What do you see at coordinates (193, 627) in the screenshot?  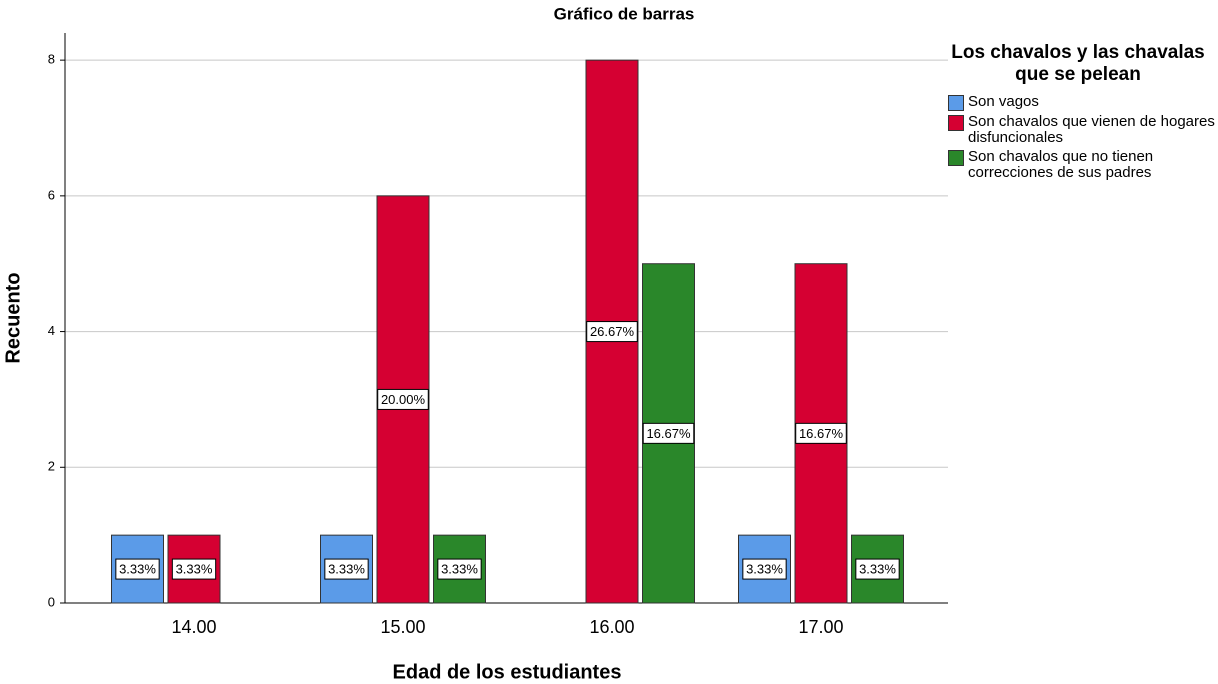 I see `x-tick-label: 14.00` at bounding box center [193, 627].